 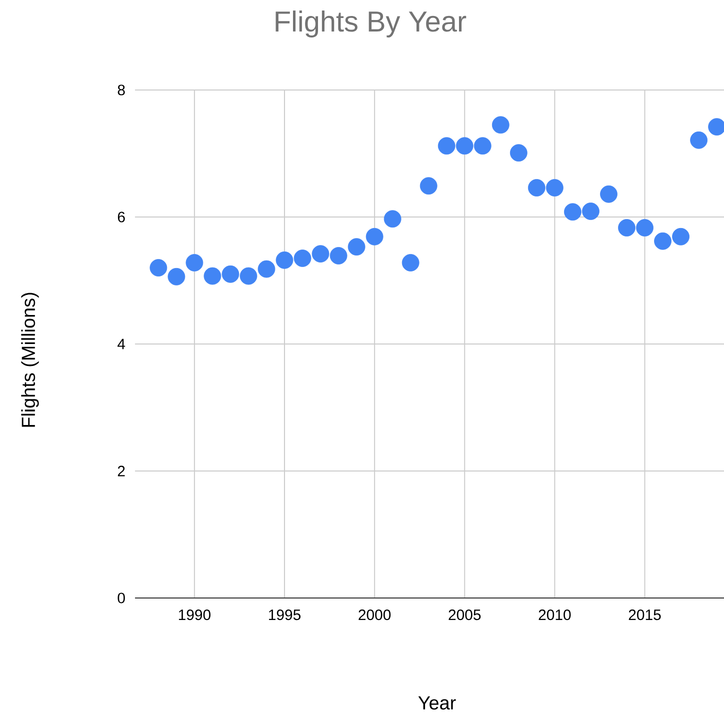 I want to click on x-axis-title: Year, so click(x=437, y=703).